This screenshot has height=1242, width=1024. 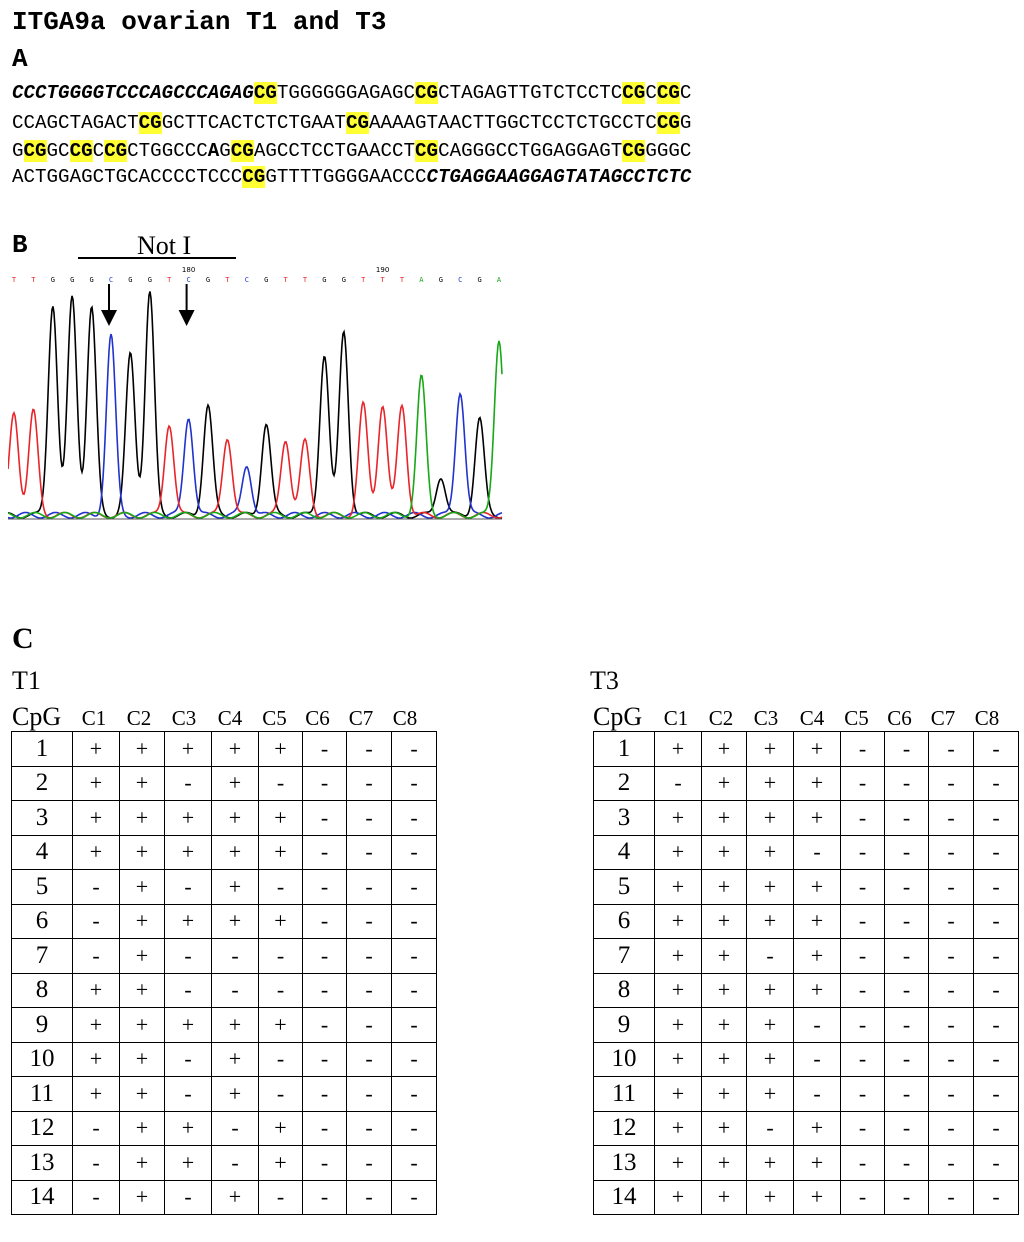 What do you see at coordinates (651, 93) in the screenshot?
I see `sequence-segment: C` at bounding box center [651, 93].